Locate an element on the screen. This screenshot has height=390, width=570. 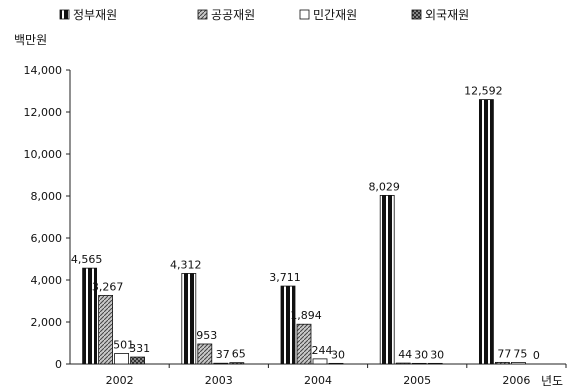
y-tick-label: 6,000 is located at coordinates (47, 238).